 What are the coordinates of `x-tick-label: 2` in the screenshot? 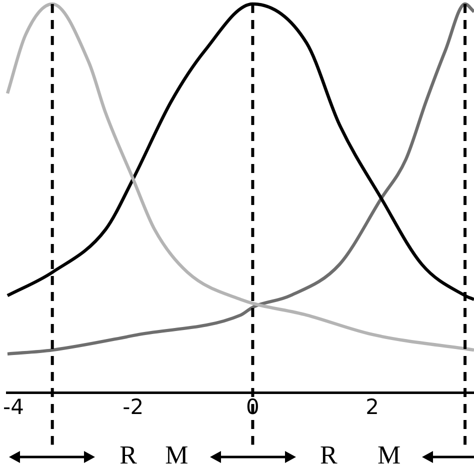 It's located at (373, 406).